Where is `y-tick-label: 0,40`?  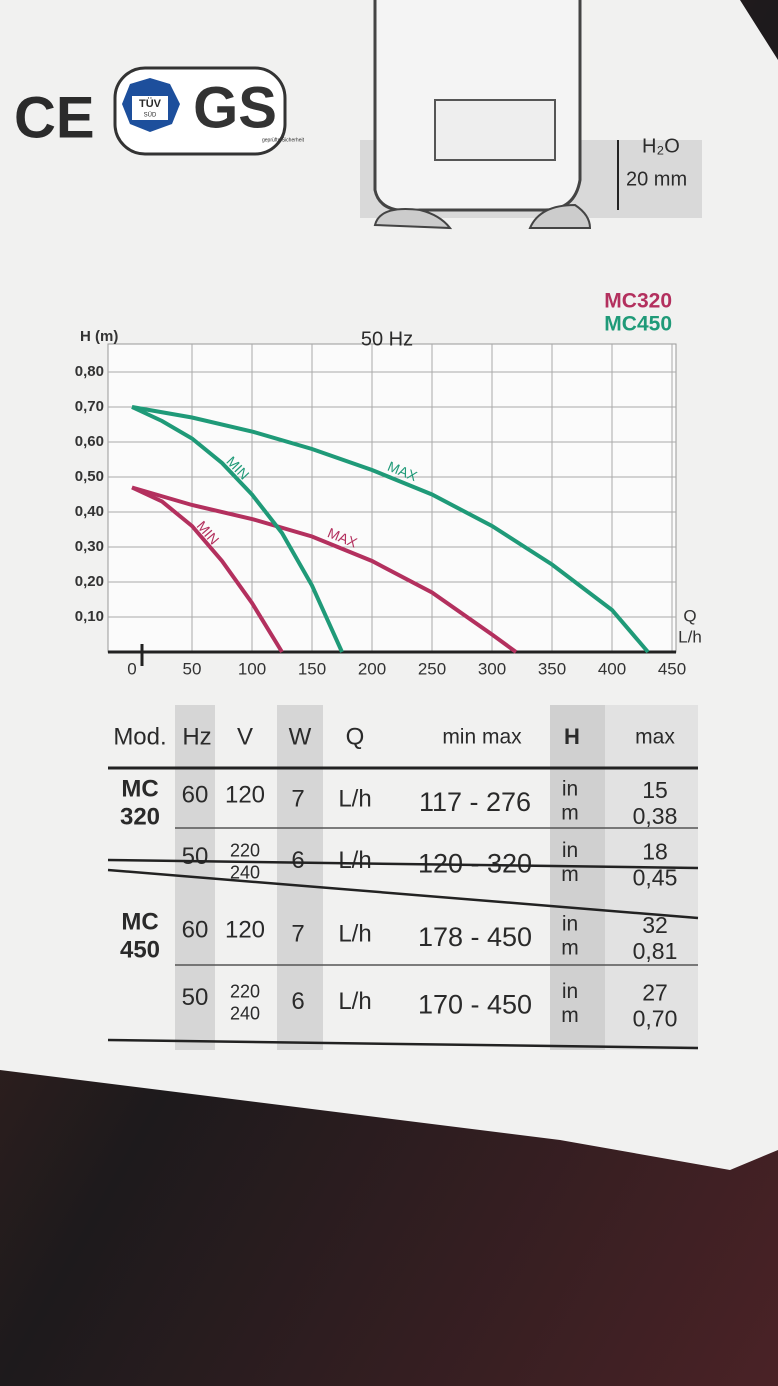 y-tick-label: 0,40 is located at coordinates (89, 511).